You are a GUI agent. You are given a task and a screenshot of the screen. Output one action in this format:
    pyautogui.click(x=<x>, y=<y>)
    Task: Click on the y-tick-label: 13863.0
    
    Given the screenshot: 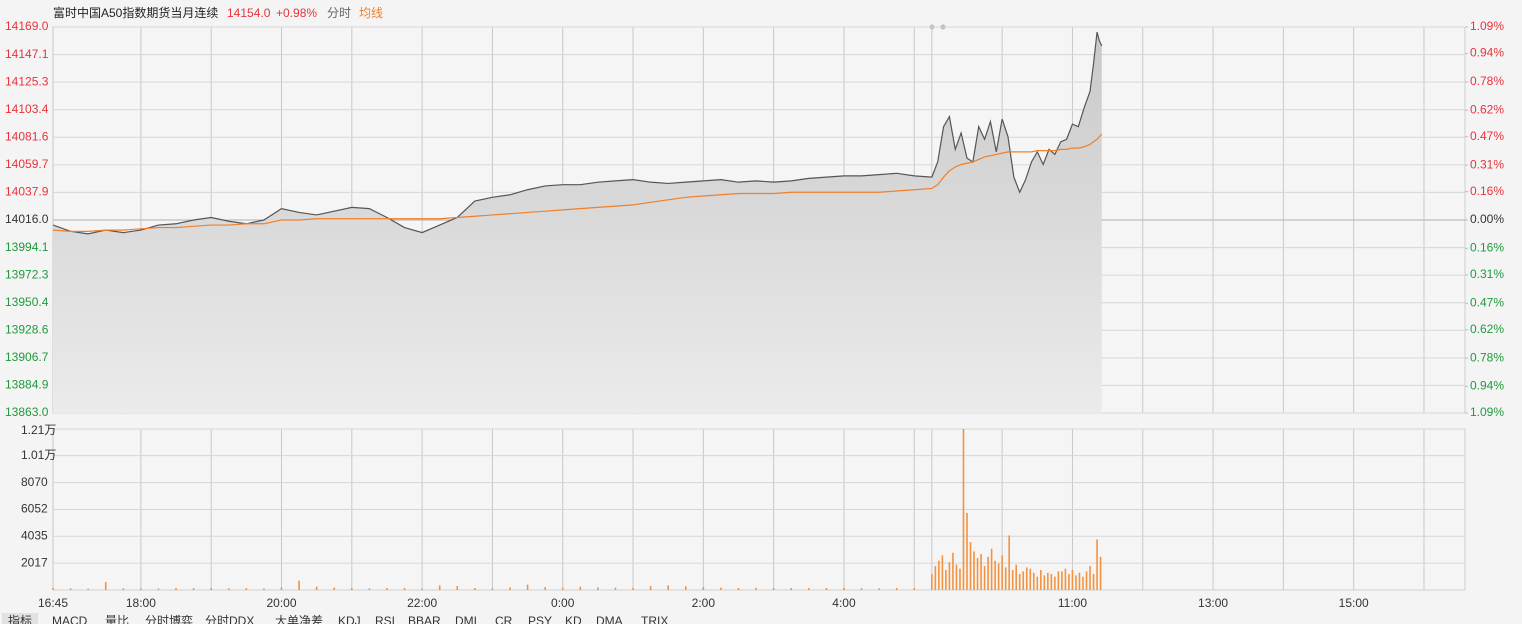 What is the action you would take?
    pyautogui.click(x=27, y=412)
    